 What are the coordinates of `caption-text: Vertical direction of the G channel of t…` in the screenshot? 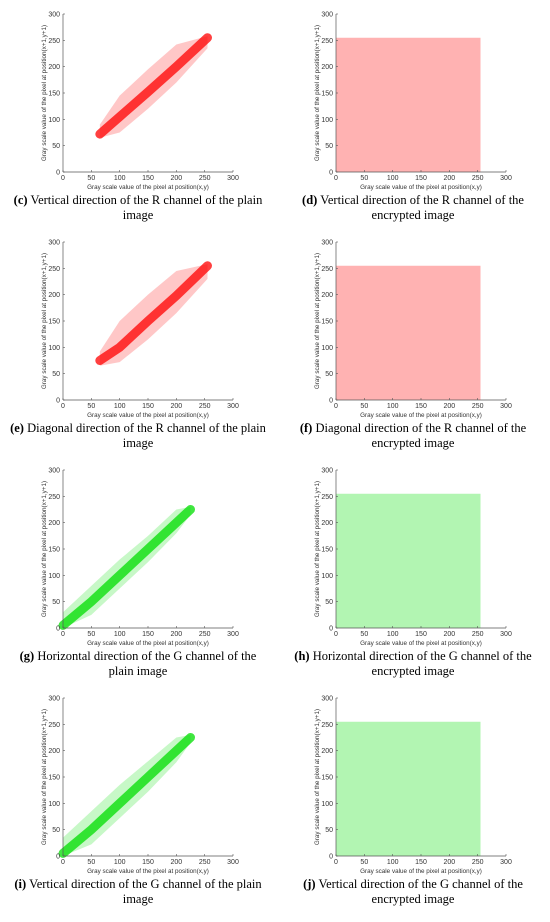 It's located at (420, 891).